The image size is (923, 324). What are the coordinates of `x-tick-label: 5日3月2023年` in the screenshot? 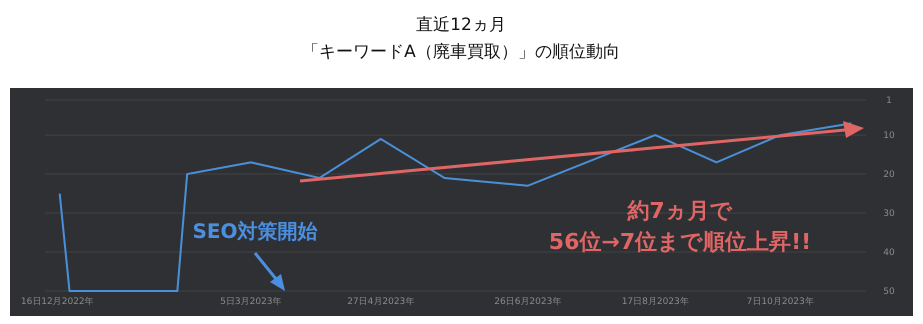 It's located at (251, 301).